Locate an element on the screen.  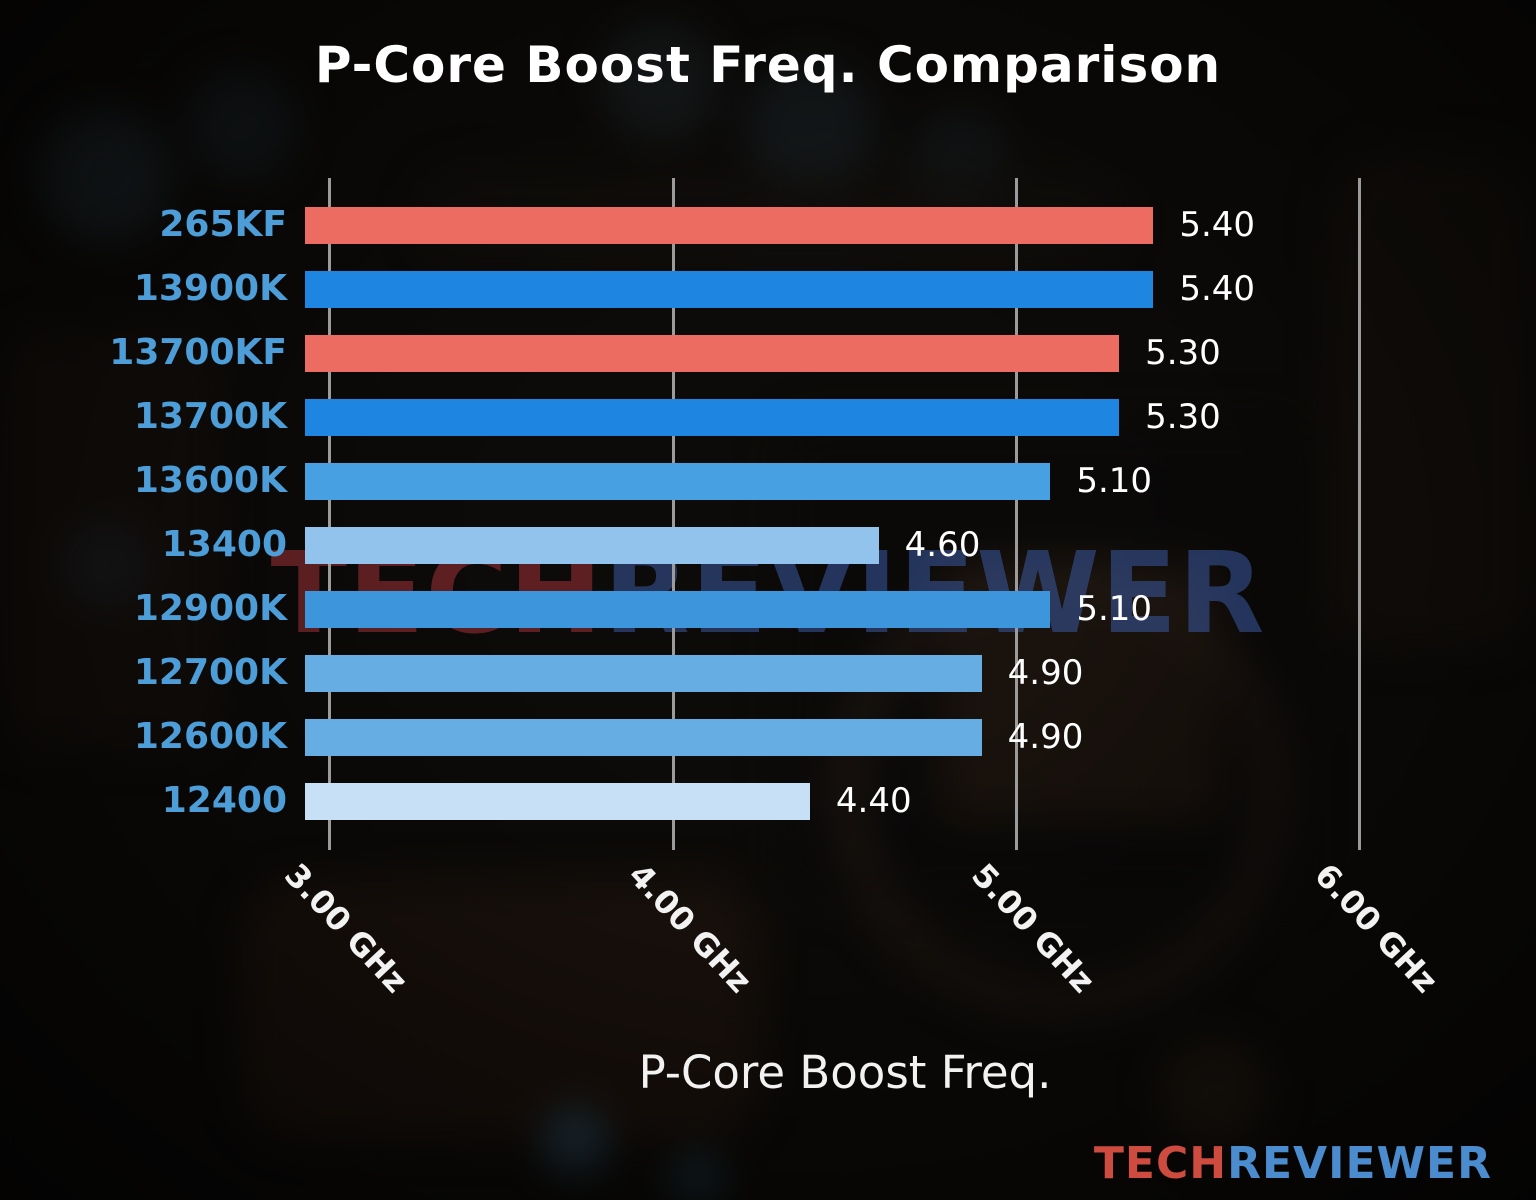
bar-row: 12600K 4.90 is located at coordinates (812, 737).